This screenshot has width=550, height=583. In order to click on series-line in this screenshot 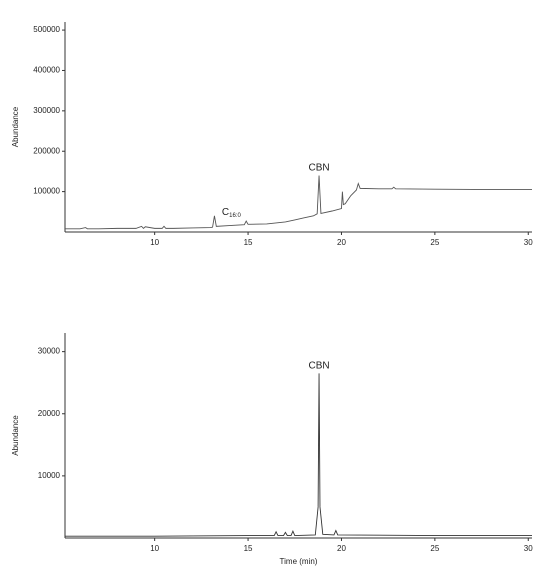, I will do `click(298, 202)`.